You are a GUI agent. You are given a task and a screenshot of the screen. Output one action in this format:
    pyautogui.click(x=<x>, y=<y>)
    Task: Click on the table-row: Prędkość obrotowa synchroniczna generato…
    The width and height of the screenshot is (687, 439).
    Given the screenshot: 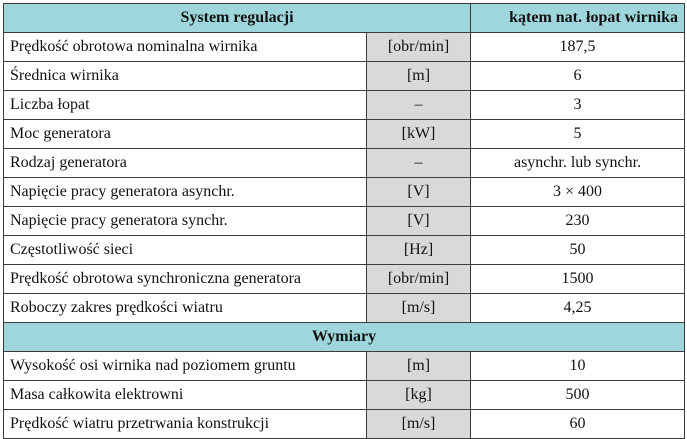 What is the action you would take?
    pyautogui.click(x=344, y=279)
    